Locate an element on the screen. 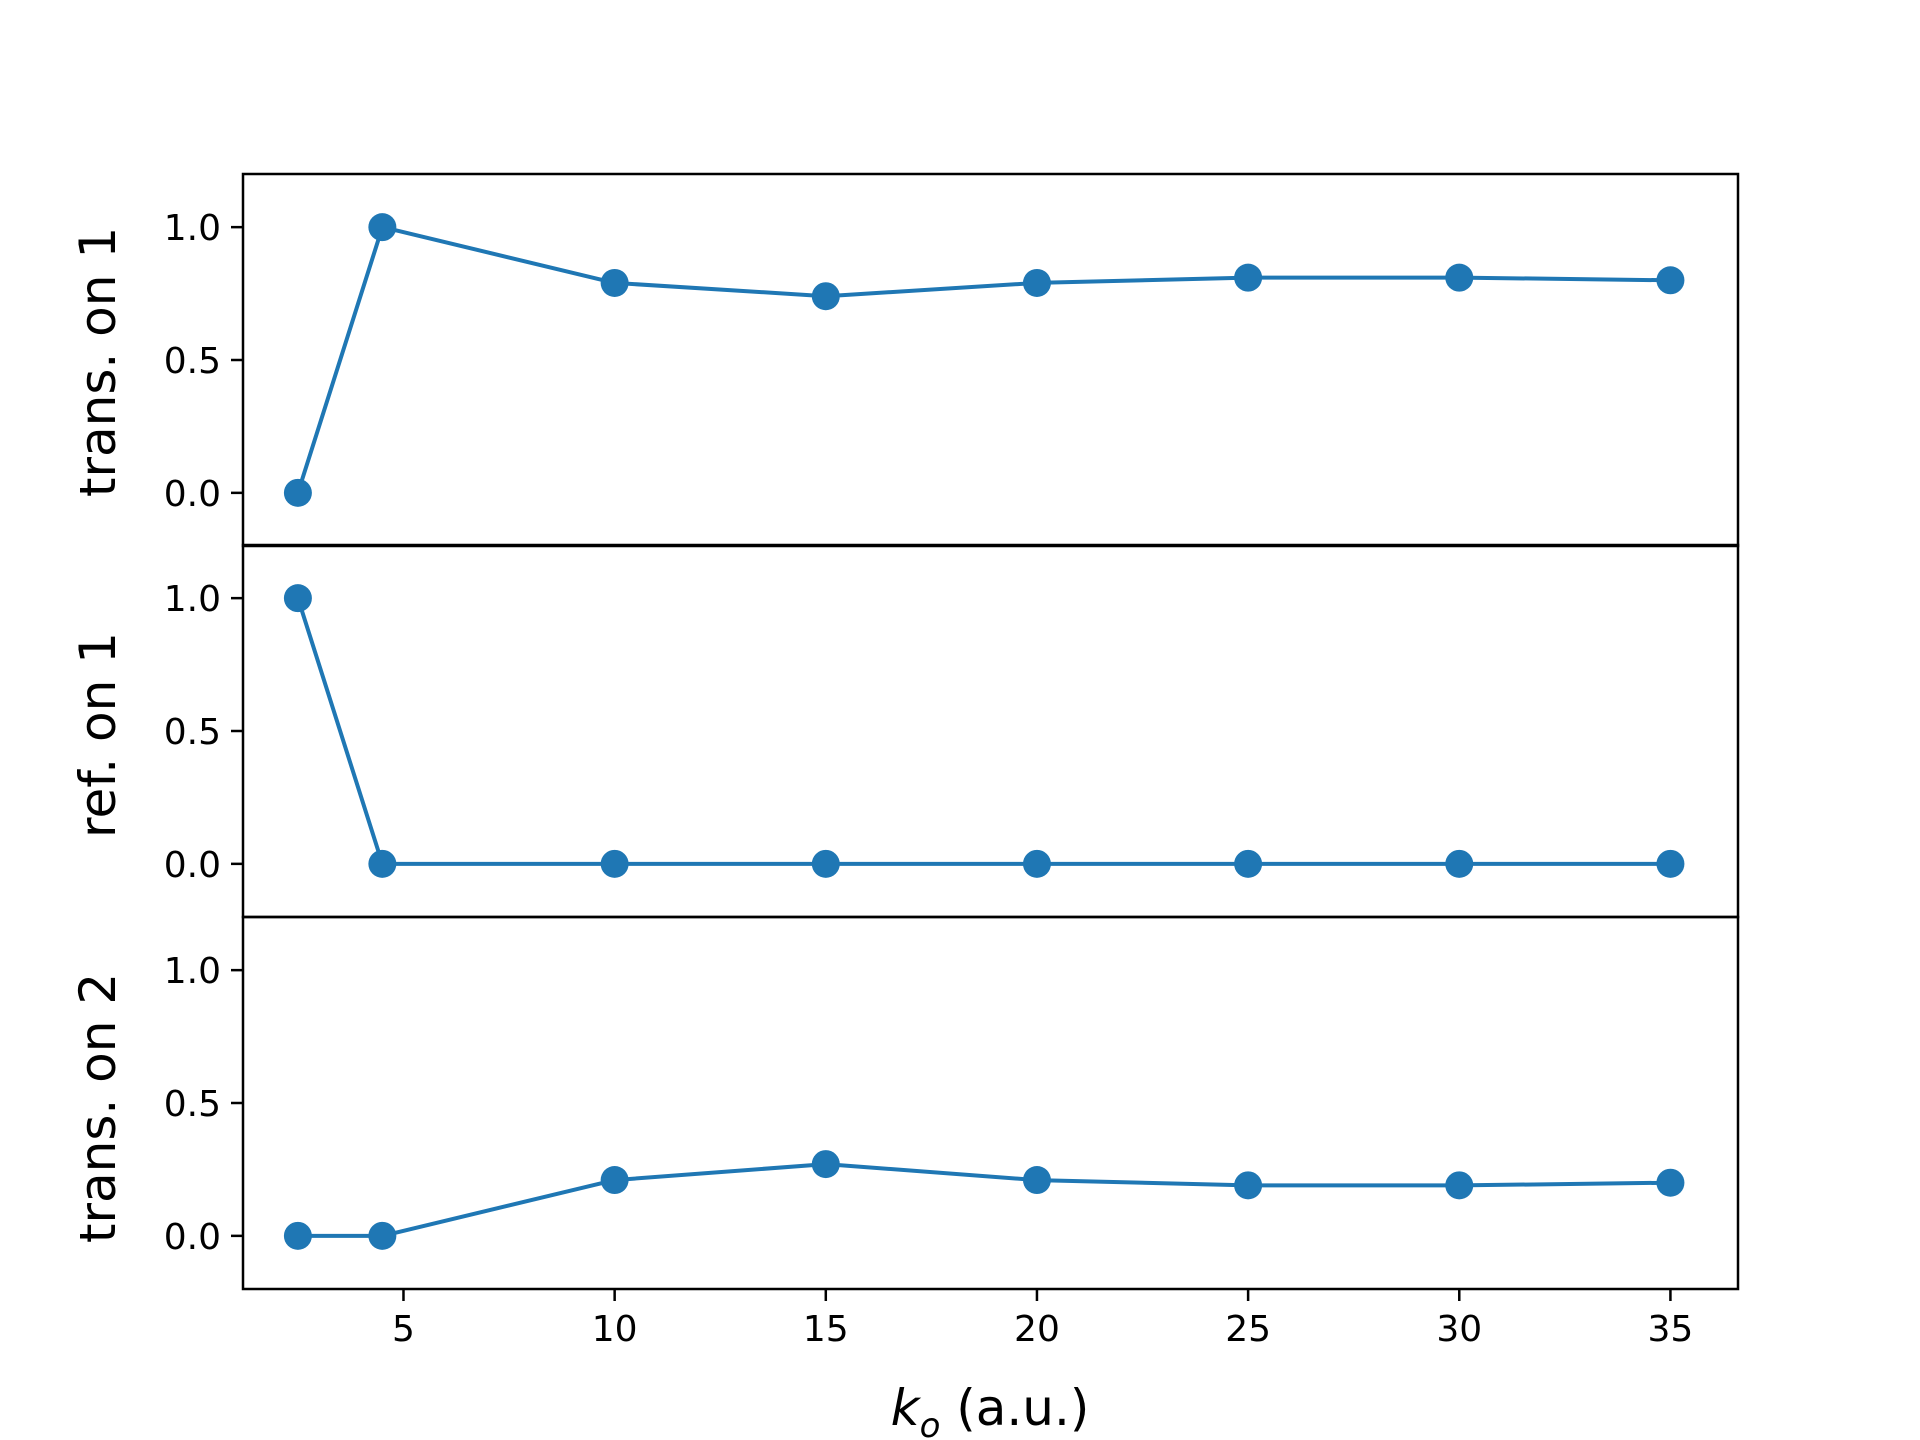 Image resolution: width=1920 pixels, height=1440 pixels. panel-1-ytick-label-2: 1.0 is located at coordinates (192, 599).